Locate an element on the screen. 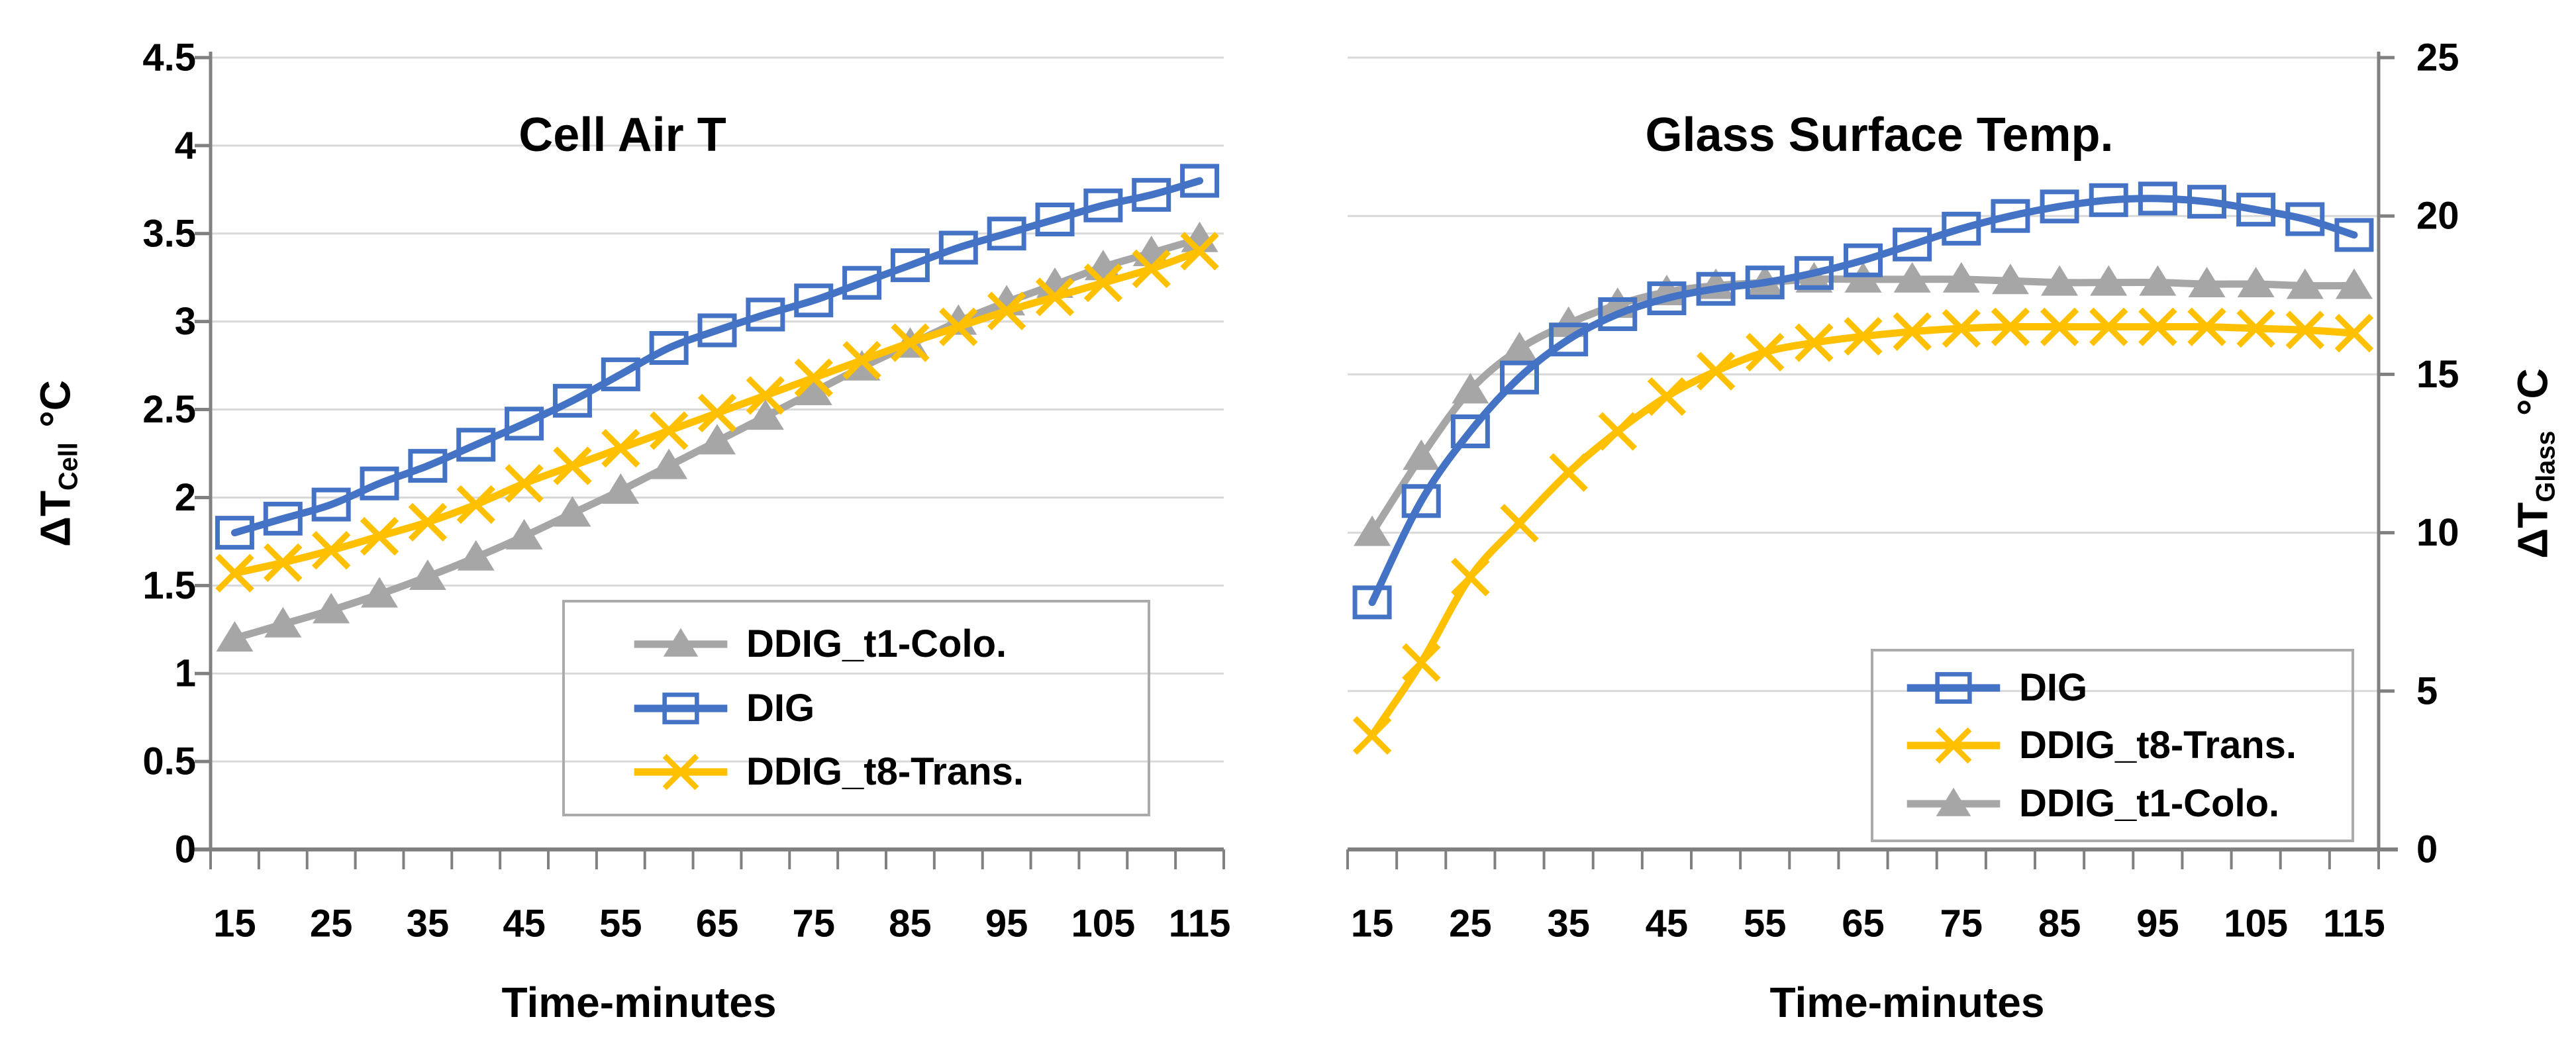 This screenshot has width=2576, height=1060. svg-text: 5 is located at coordinates (2427, 690).